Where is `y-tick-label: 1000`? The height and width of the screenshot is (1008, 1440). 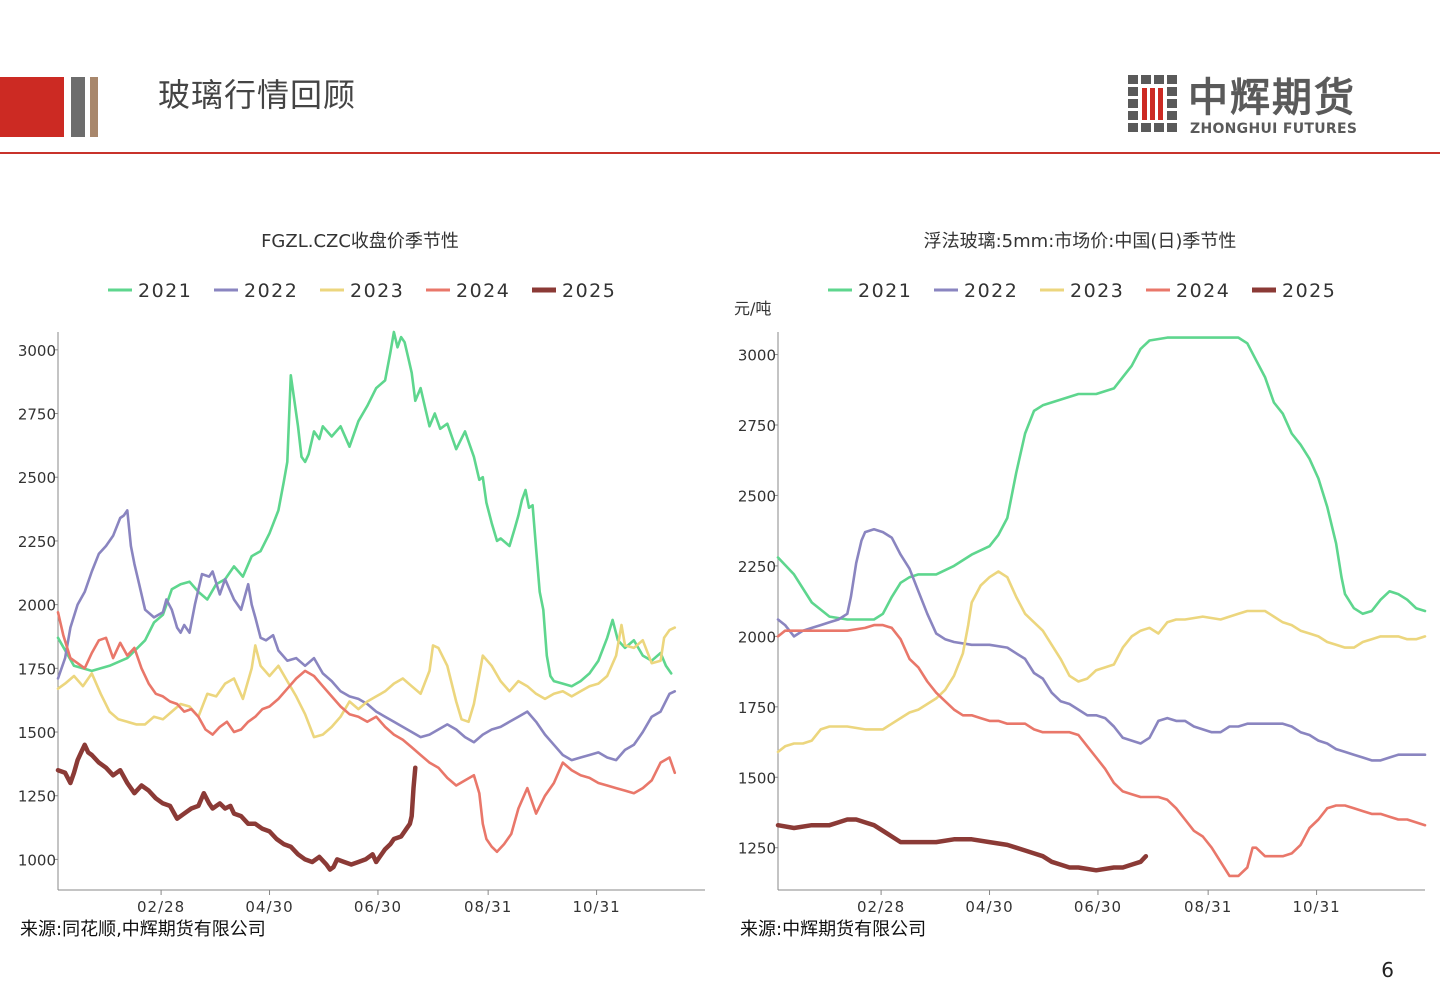 y-tick-label: 1000 is located at coordinates (37, 860).